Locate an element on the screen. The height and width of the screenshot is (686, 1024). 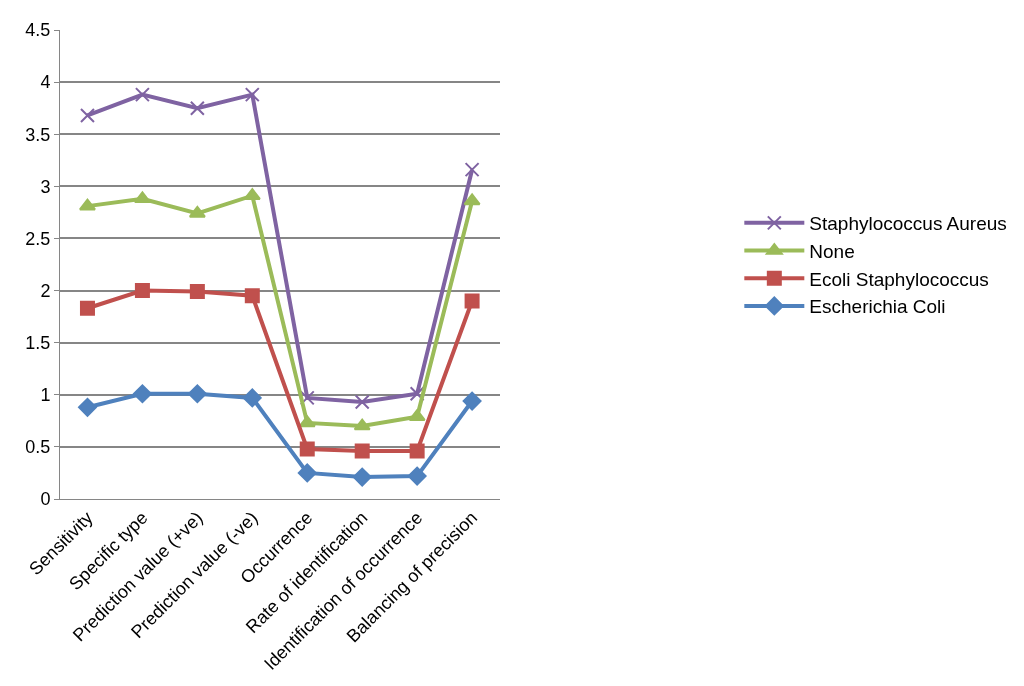
legend-label: Ecoli Staphylococcus is located at coordinates (899, 279).